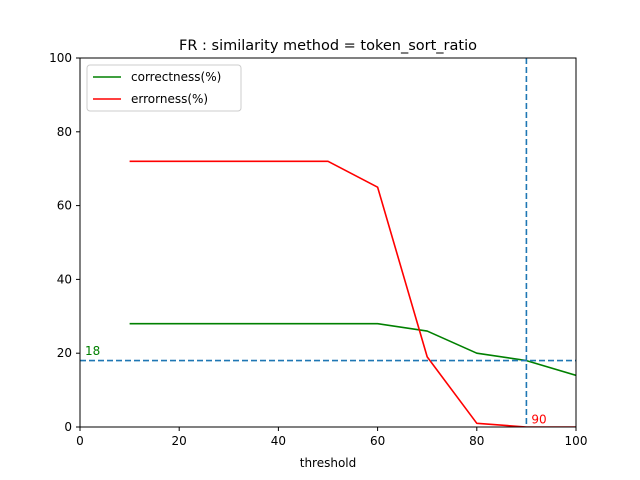 The width and height of the screenshot is (640, 480). I want to click on y-tick-label: 20, so click(64, 353).